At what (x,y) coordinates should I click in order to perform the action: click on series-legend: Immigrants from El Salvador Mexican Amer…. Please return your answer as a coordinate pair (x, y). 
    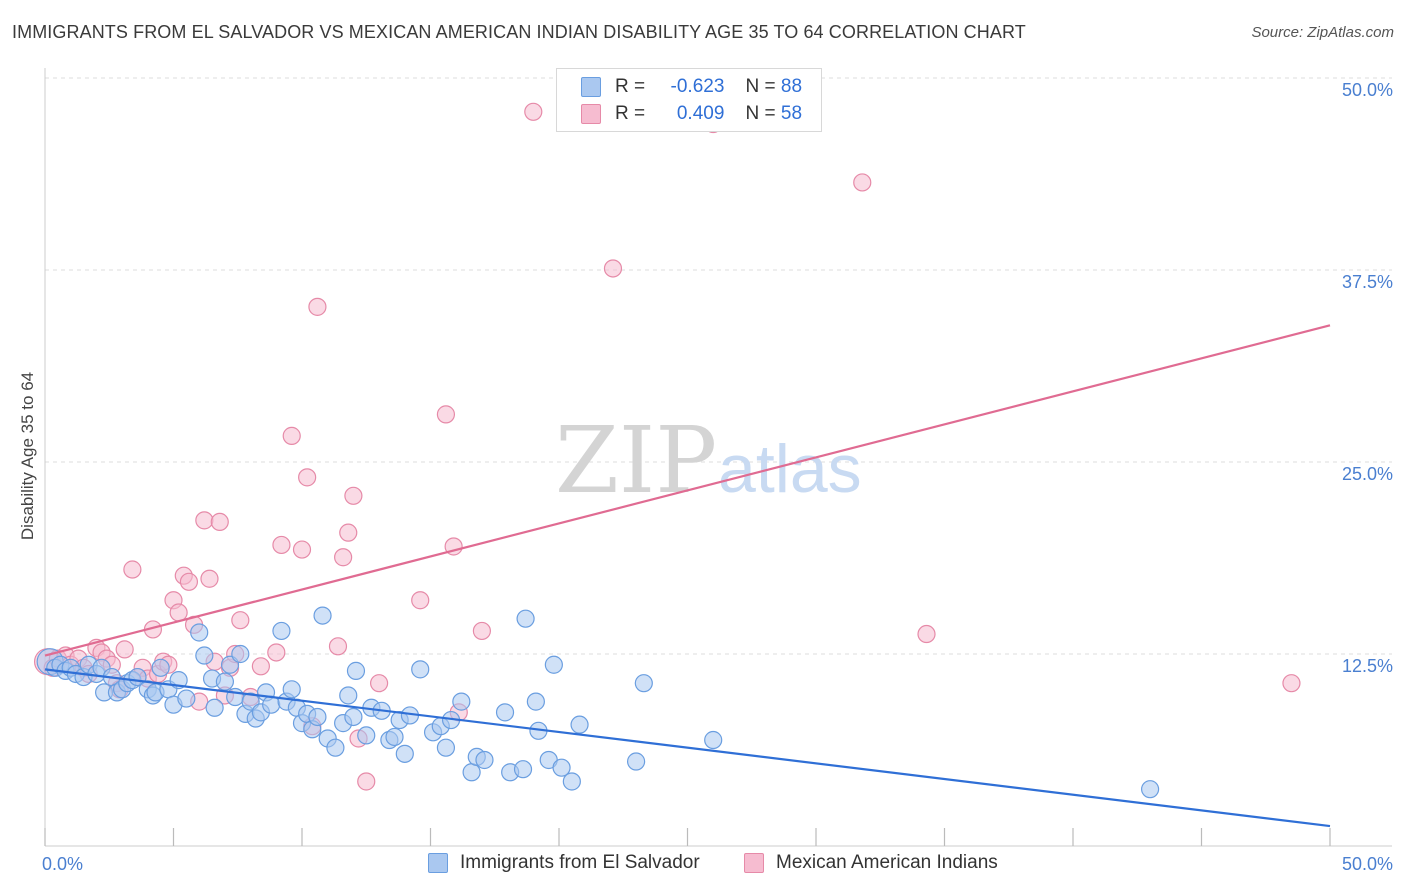
    Looking at the image, I should click on (703, 865).